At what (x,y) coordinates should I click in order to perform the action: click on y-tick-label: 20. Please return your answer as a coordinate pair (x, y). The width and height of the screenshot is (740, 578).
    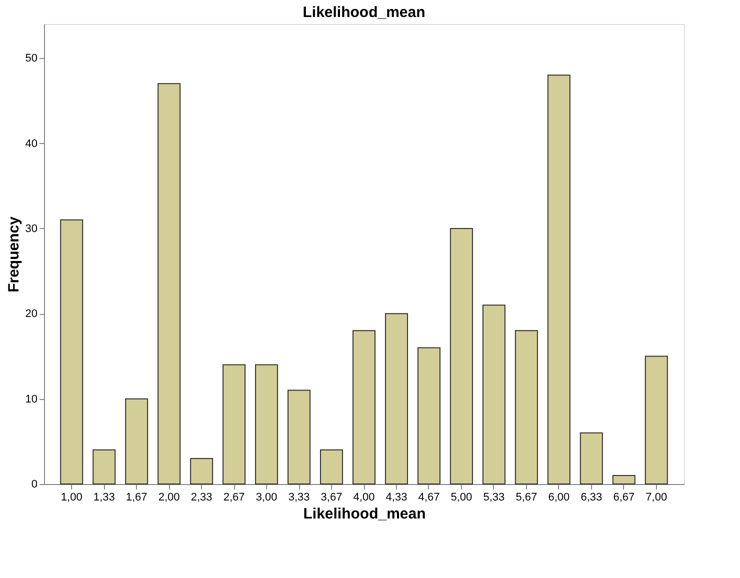
    Looking at the image, I should click on (31, 314).